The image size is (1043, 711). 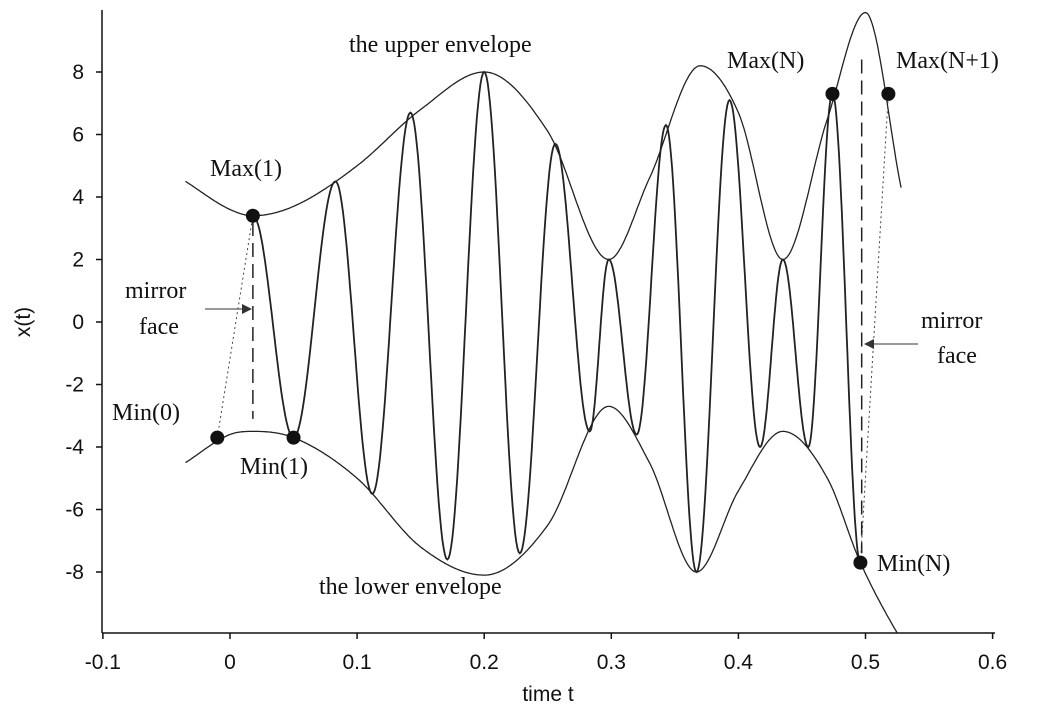 I want to click on x-tick-label: 0.6, so click(x=992, y=662).